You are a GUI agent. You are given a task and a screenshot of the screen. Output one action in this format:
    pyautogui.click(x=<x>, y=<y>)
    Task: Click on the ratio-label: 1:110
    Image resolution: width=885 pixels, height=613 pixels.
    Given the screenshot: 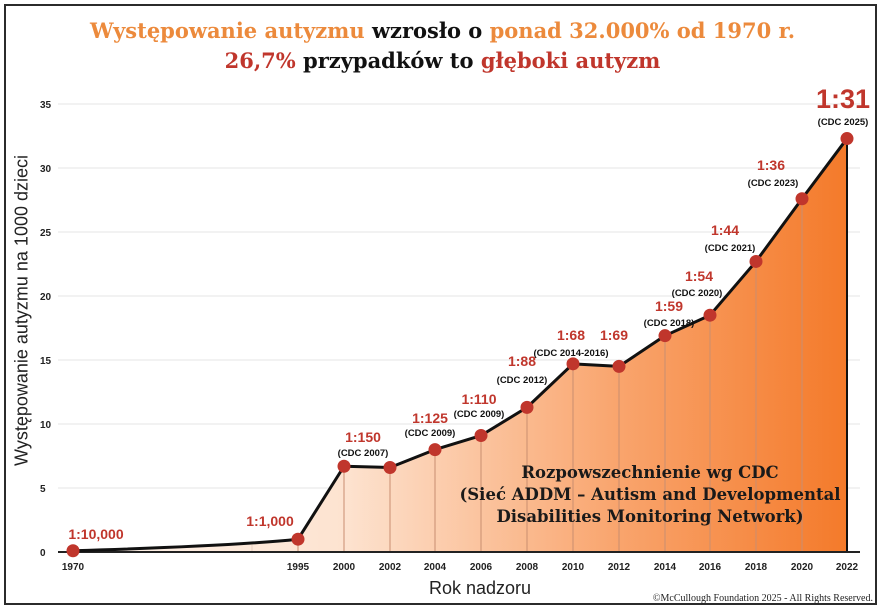 What is the action you would take?
    pyautogui.click(x=478, y=399)
    